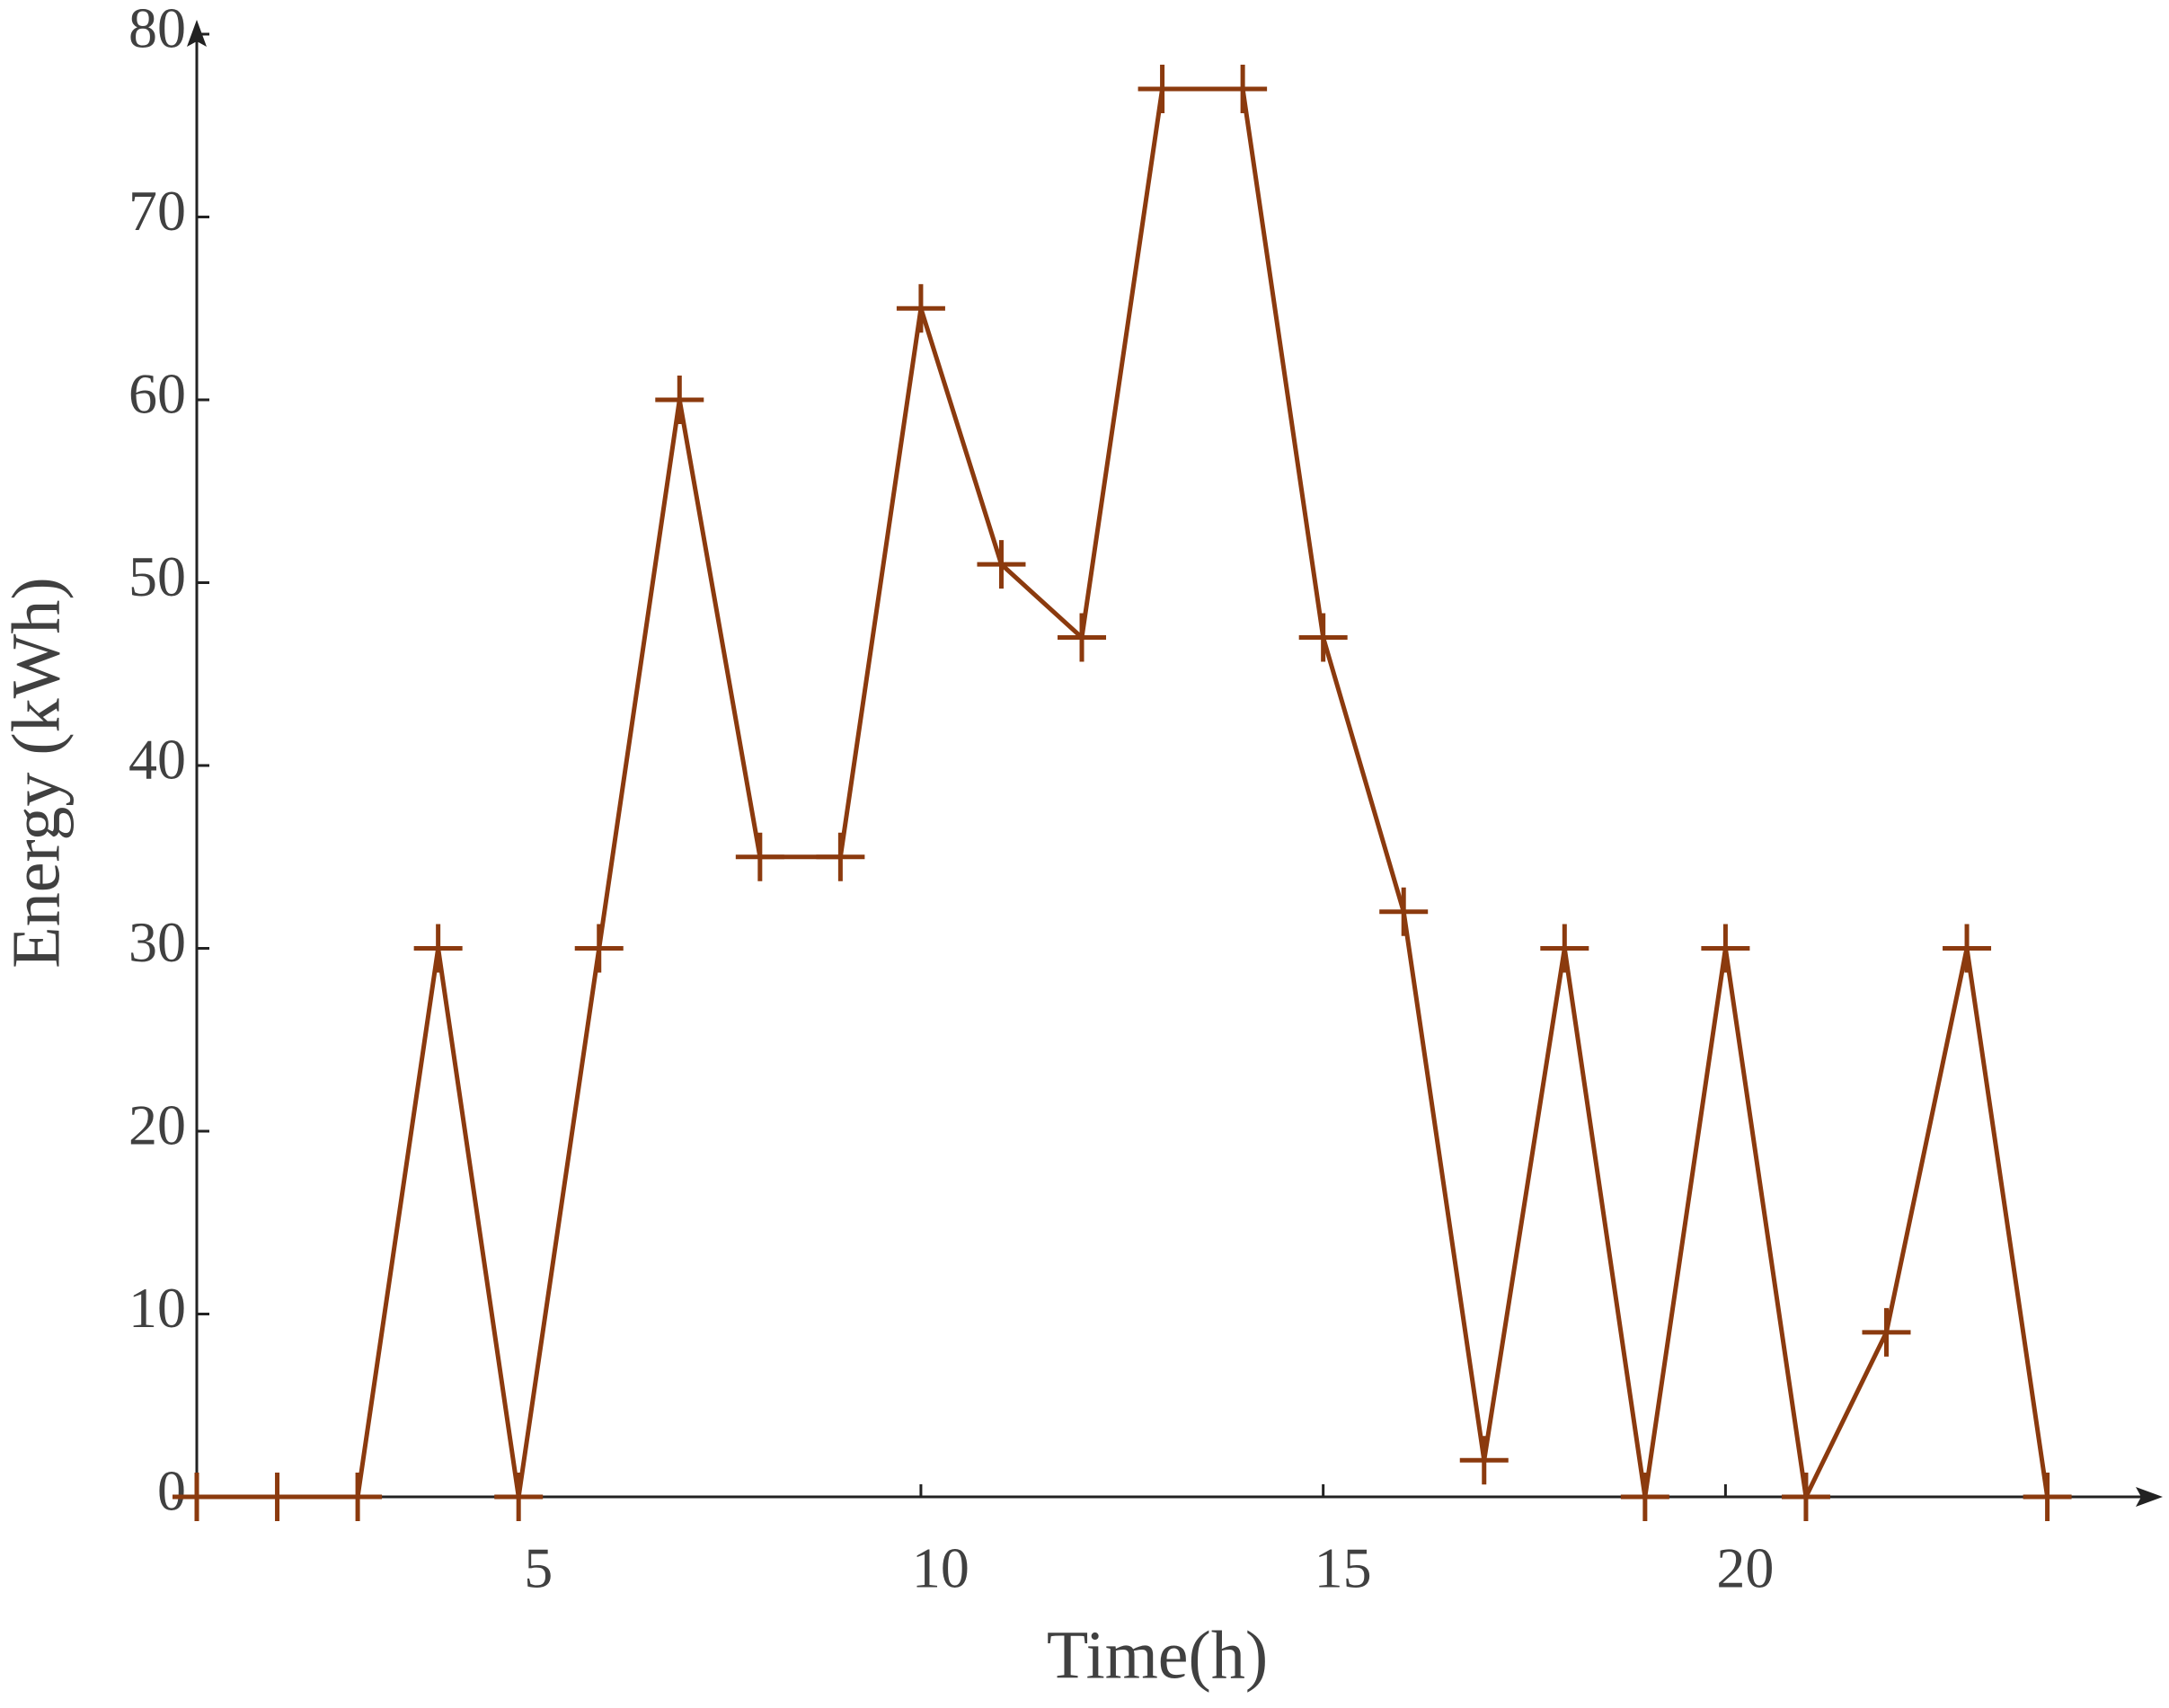 The image size is (2169, 1708). I want to click on x-axis-arrow, so click(2149, 1497).